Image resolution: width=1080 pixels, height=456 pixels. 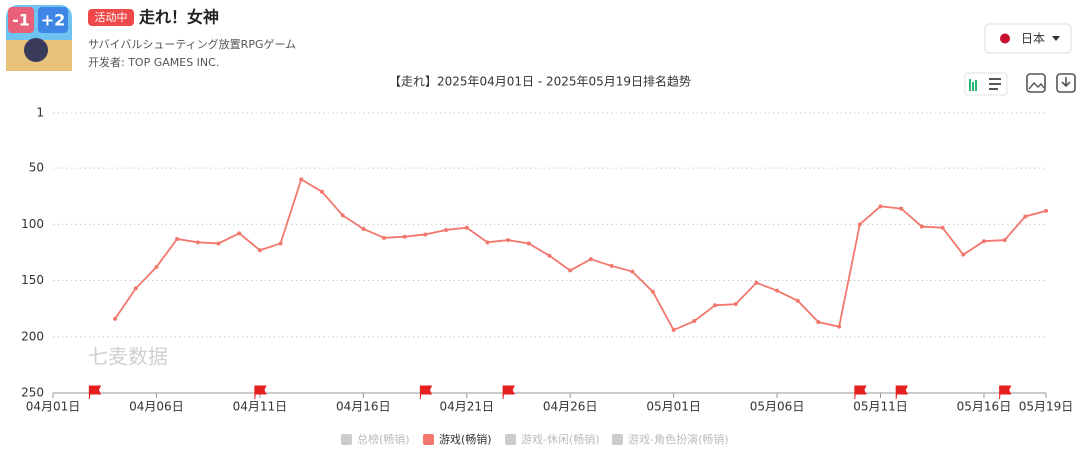 I want to click on icon-badge: +2, so click(x=53, y=20).